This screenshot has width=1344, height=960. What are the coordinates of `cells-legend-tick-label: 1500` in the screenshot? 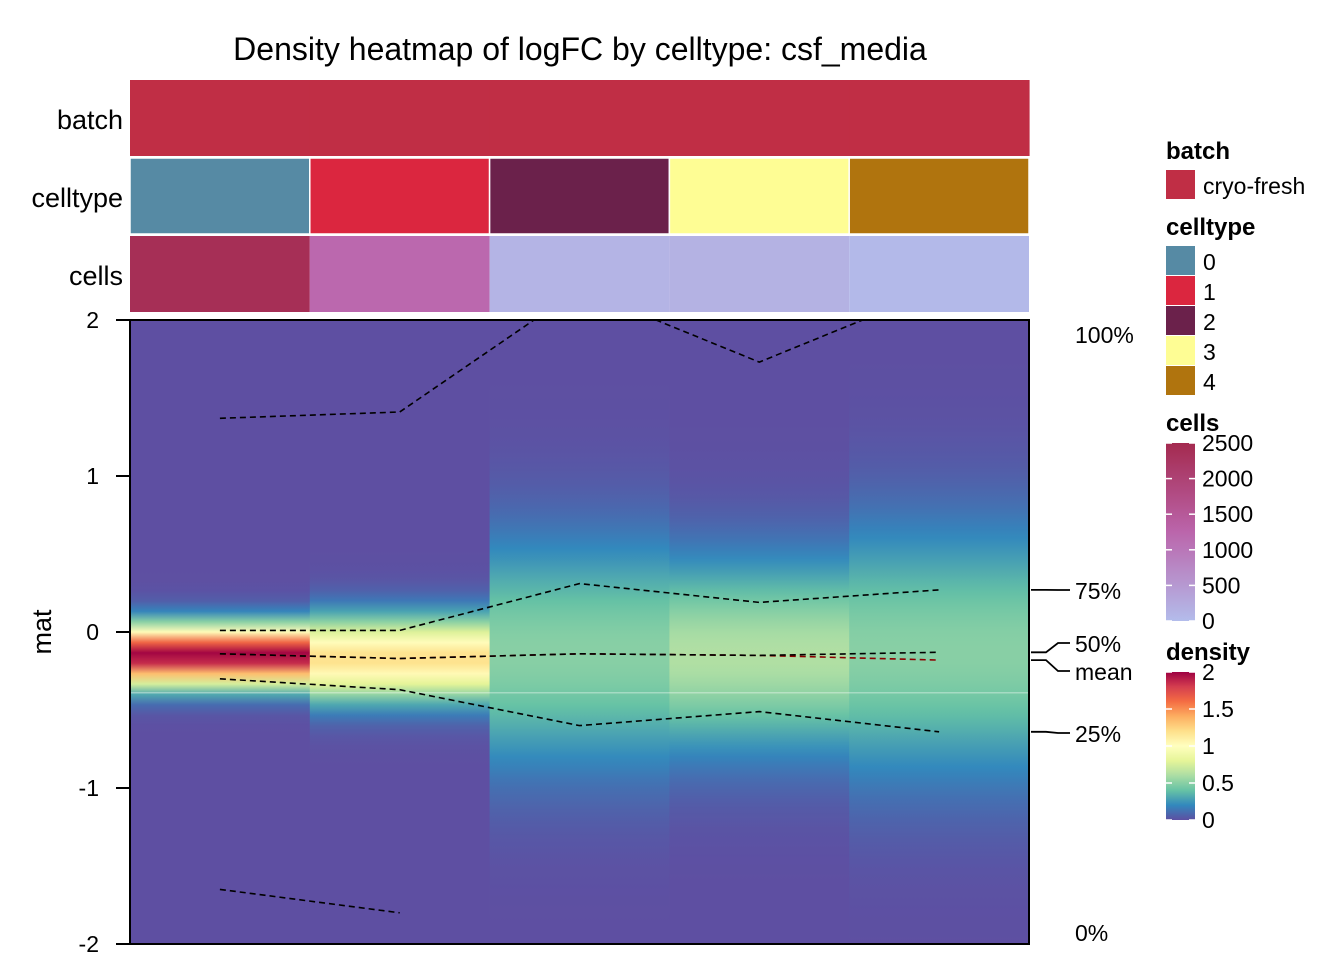 It's located at (1227, 514).